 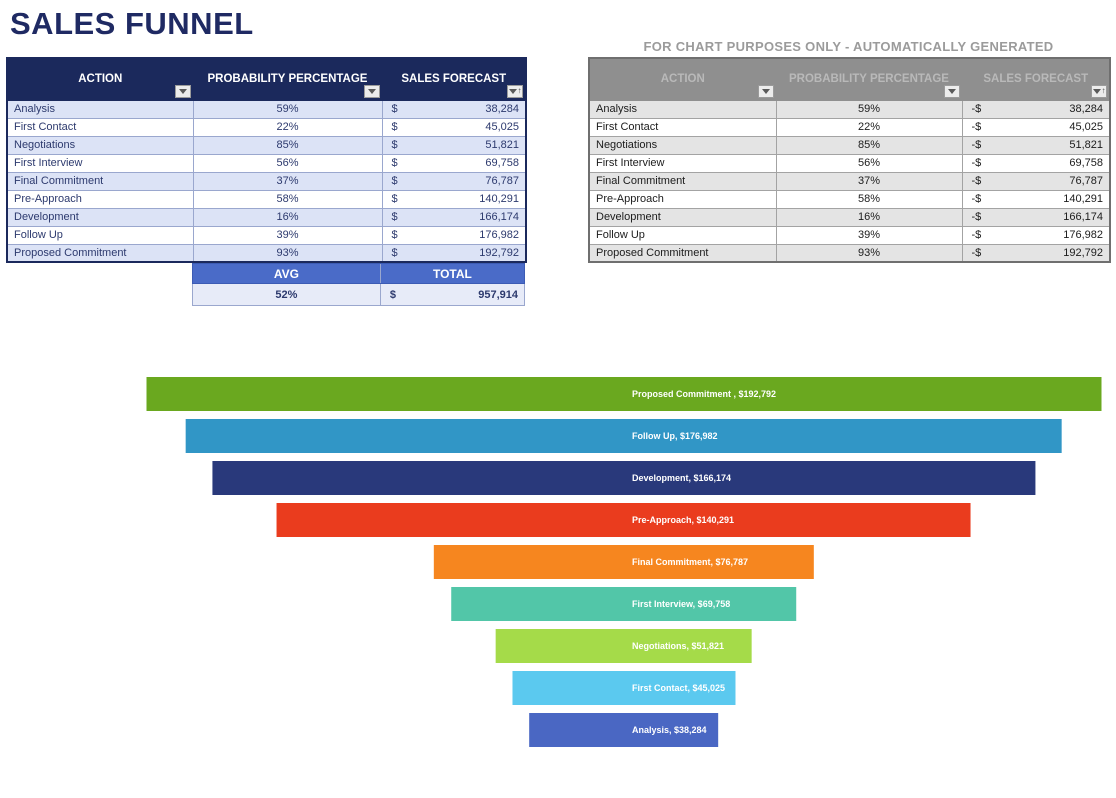 I want to click on forecast-amount: 140,291, so click(x=1083, y=199).